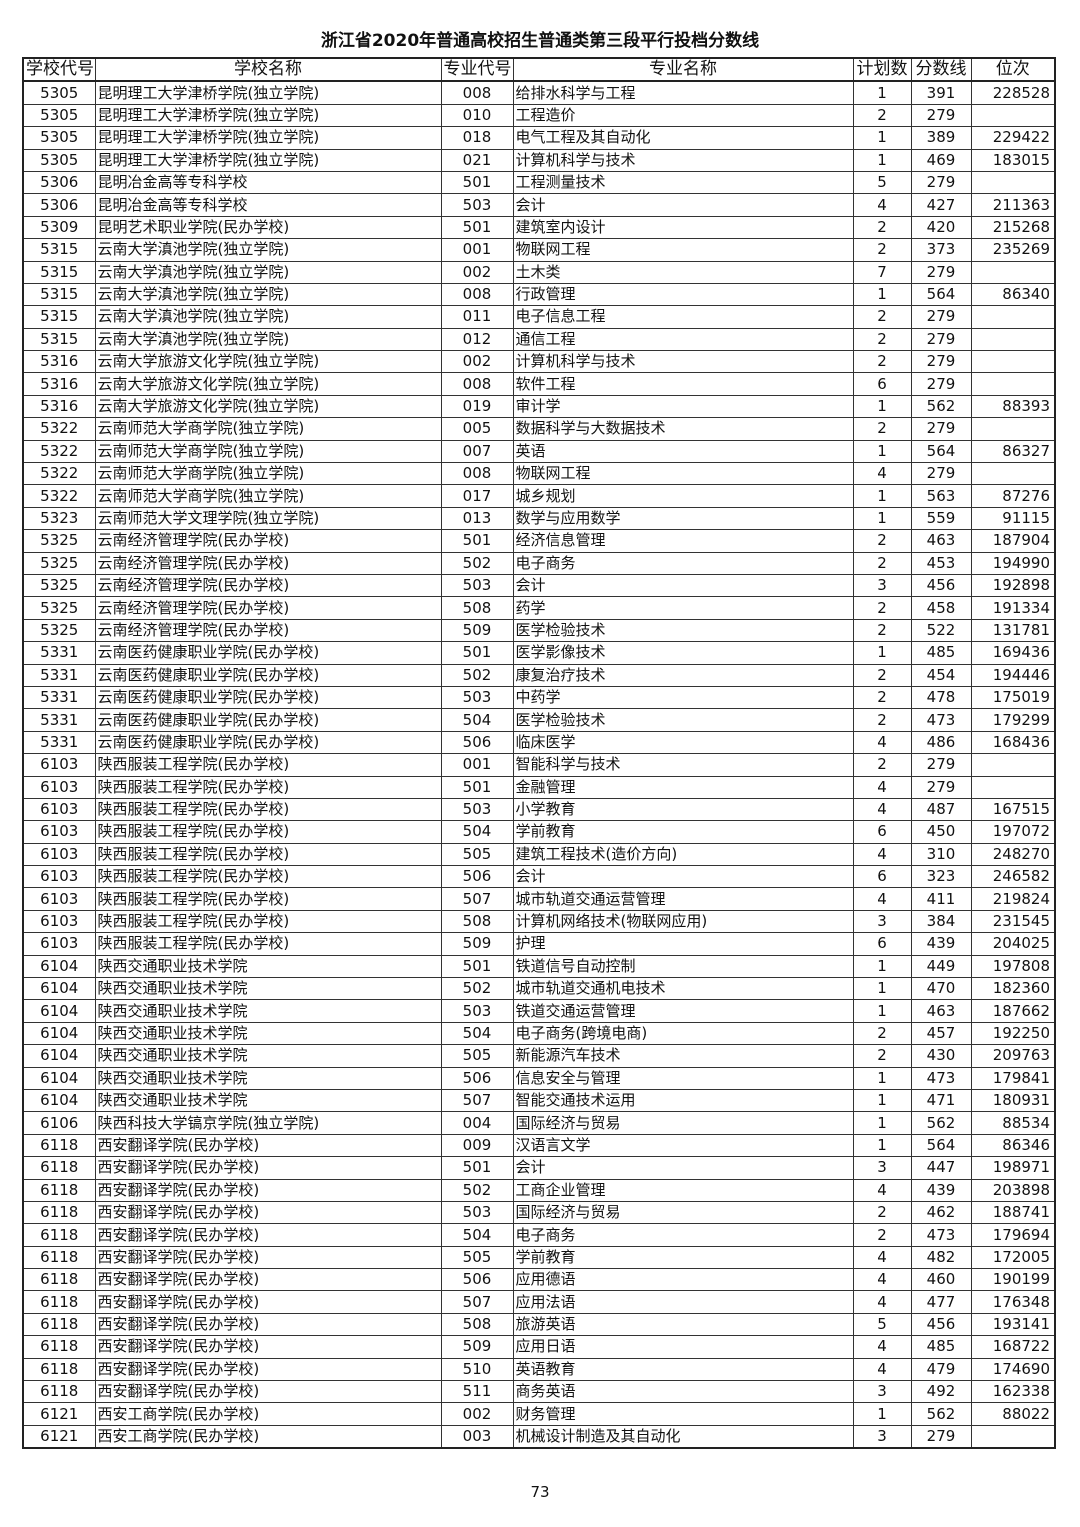 The width and height of the screenshot is (1080, 1527). I want to click on table-row: 5325 云南经济管理学院(民办学校) 508 药学 2 458 191334, so click(539, 608).